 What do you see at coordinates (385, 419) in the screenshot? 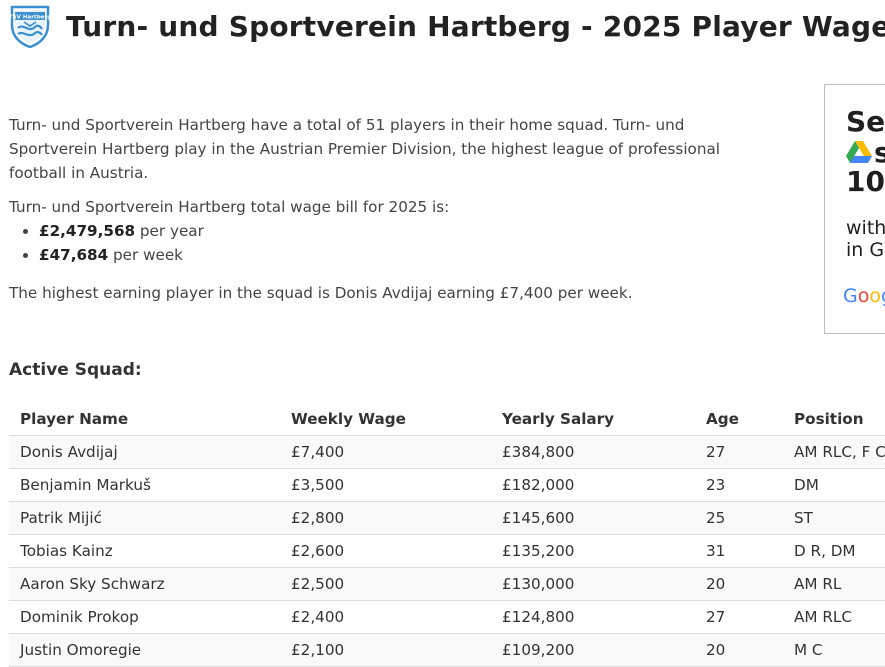
I see `column-header-weekly-wage: Weekly Wage` at bounding box center [385, 419].